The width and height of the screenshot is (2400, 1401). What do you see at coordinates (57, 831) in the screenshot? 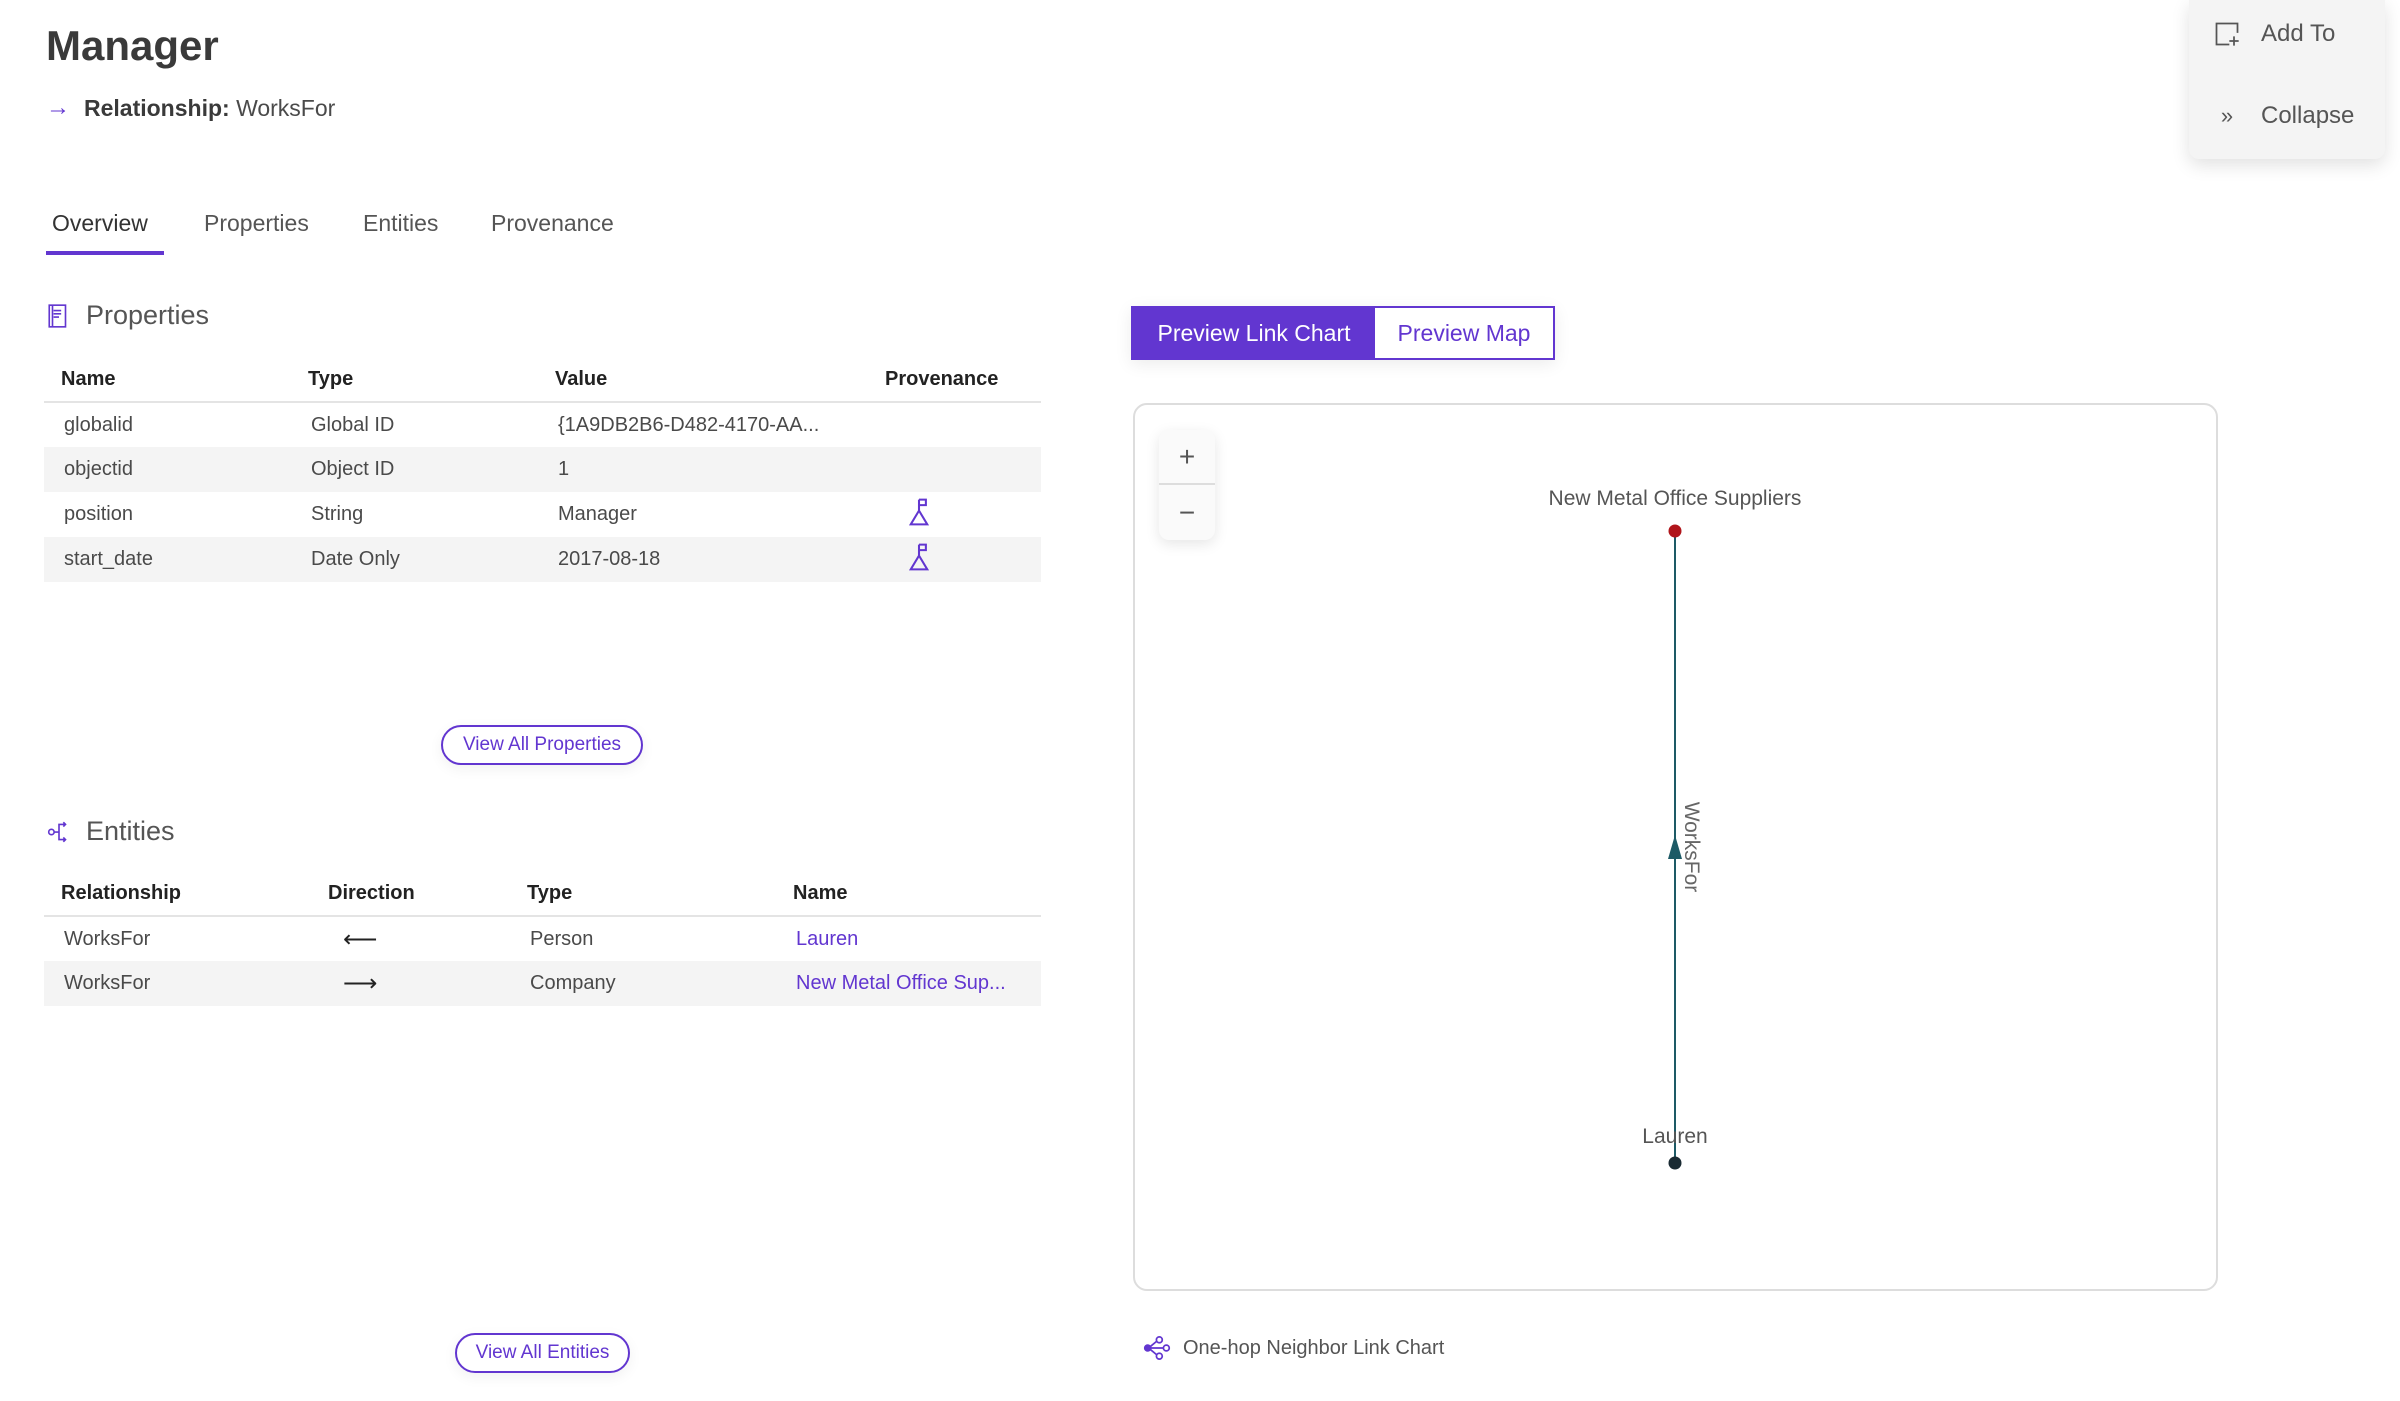
I see `entities-icon` at bounding box center [57, 831].